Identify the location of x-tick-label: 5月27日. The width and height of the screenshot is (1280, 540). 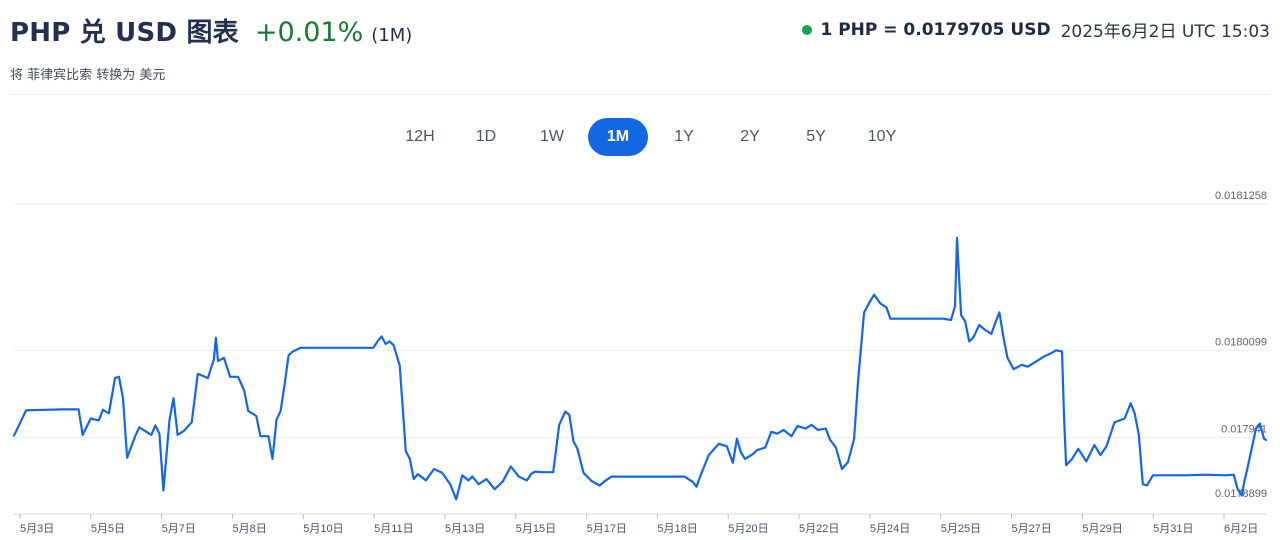
(1032, 529).